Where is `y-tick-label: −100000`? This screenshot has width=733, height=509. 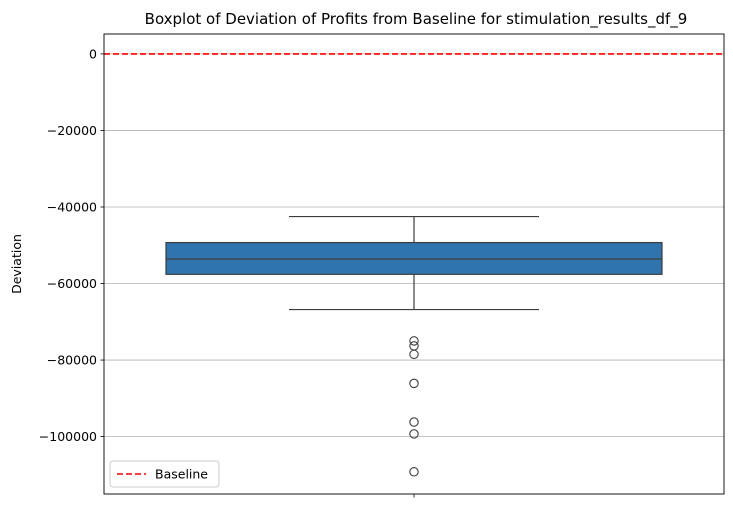 y-tick-label: −100000 is located at coordinates (68, 436).